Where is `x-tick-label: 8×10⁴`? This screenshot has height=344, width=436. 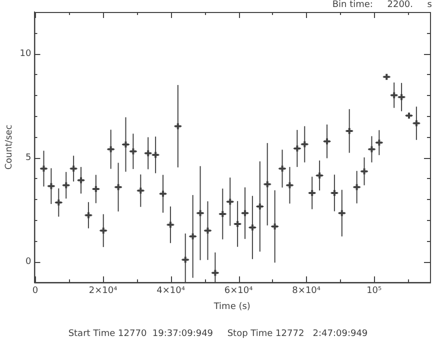 x-tick-label: 8×10⁴ is located at coordinates (306, 291).